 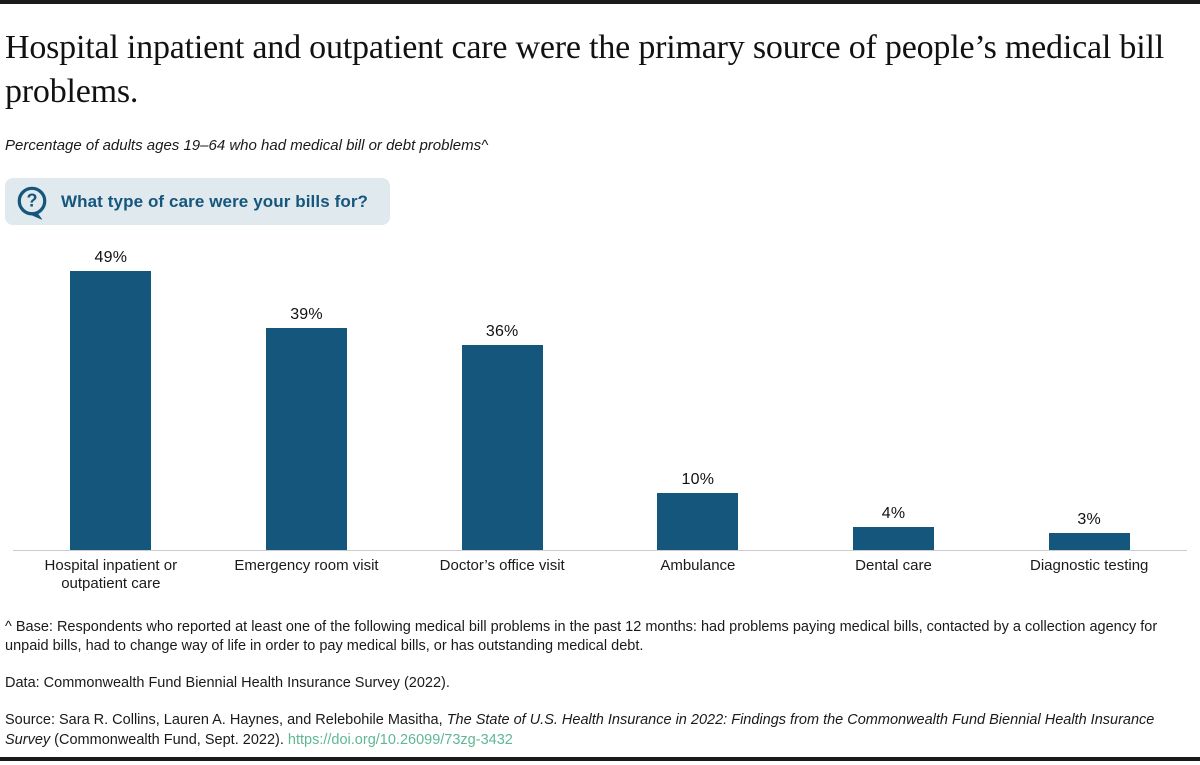 I want to click on source-suffix: (Commonwealth Fund, Sept. 2022)., so click(x=169, y=739).